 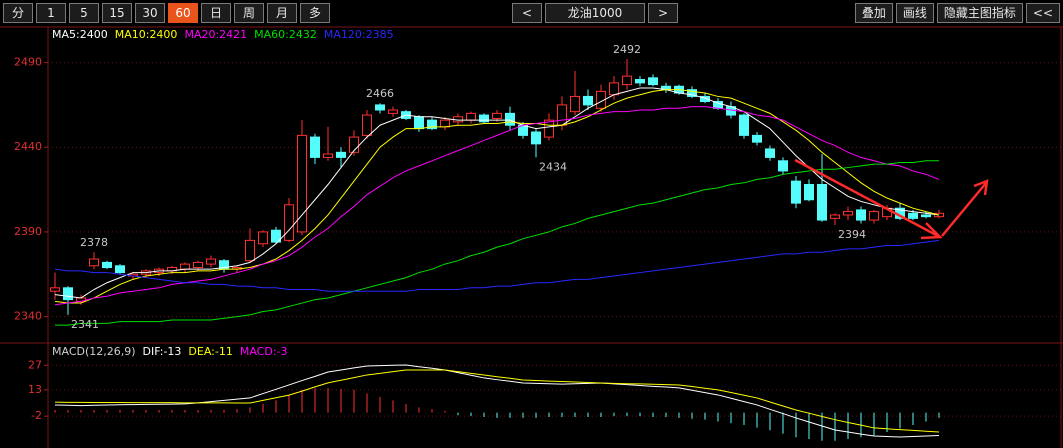 I want to click on symbol-bar: < 龙油1000 >, so click(x=595, y=13).